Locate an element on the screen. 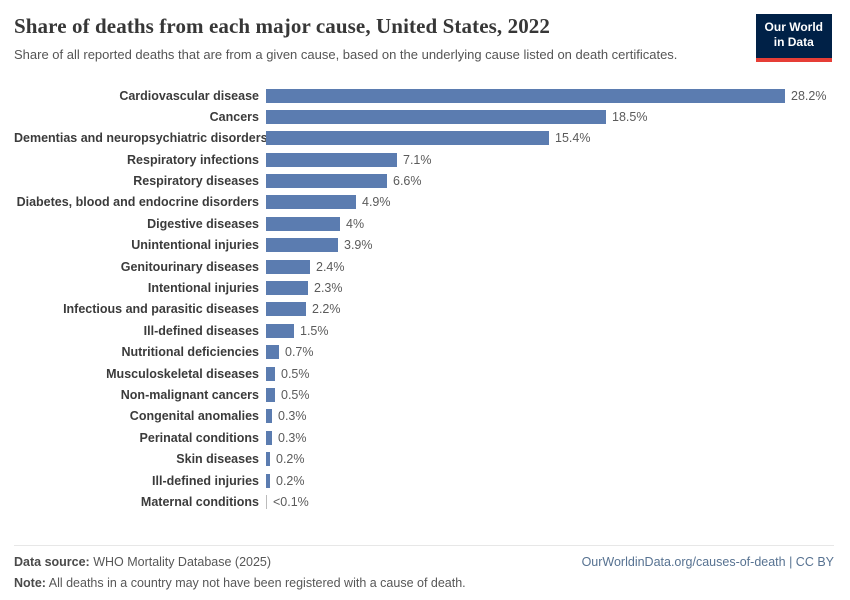  category-label: Respiratory diseases is located at coordinates (196, 181).